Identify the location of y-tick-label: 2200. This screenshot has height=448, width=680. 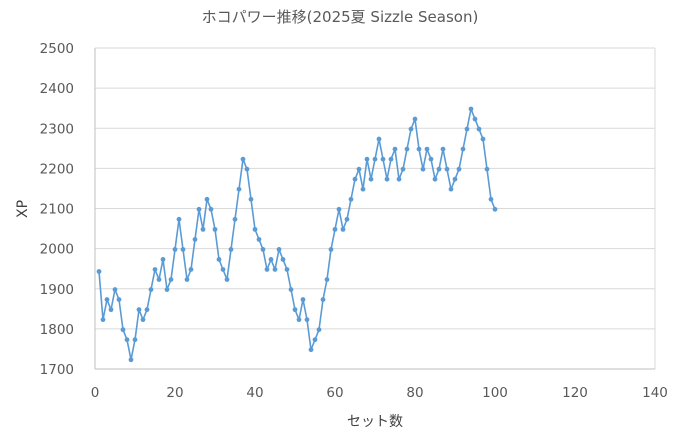
(57, 169).